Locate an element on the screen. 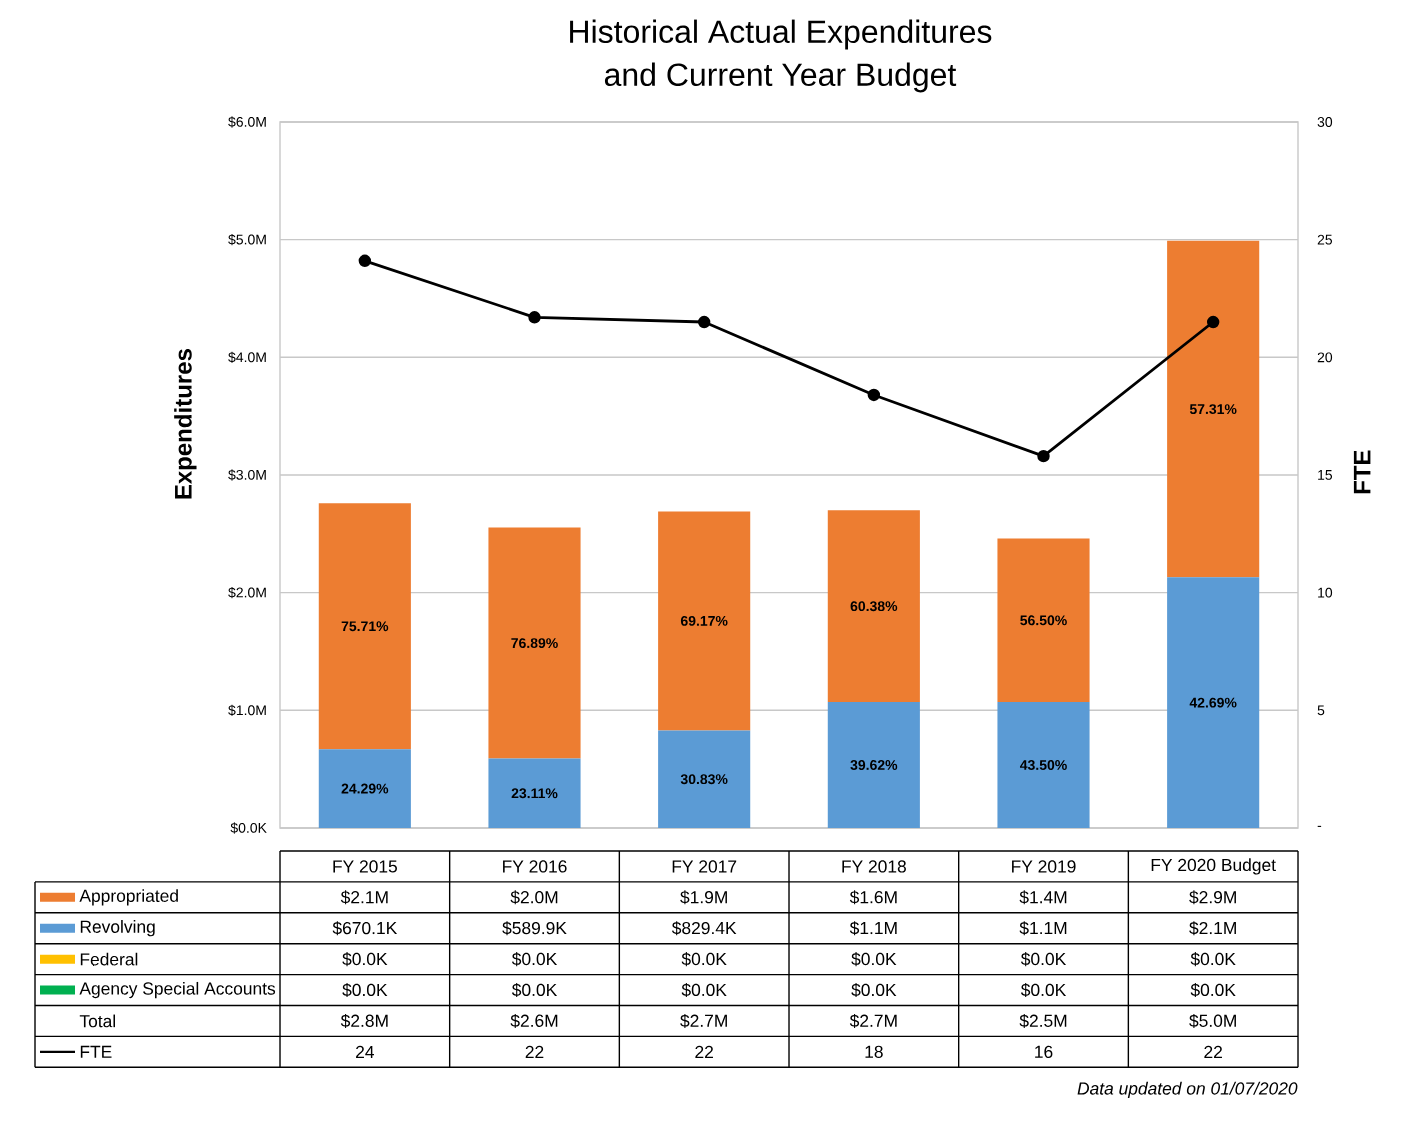  y2-tick-label: 15 is located at coordinates (1325, 475).